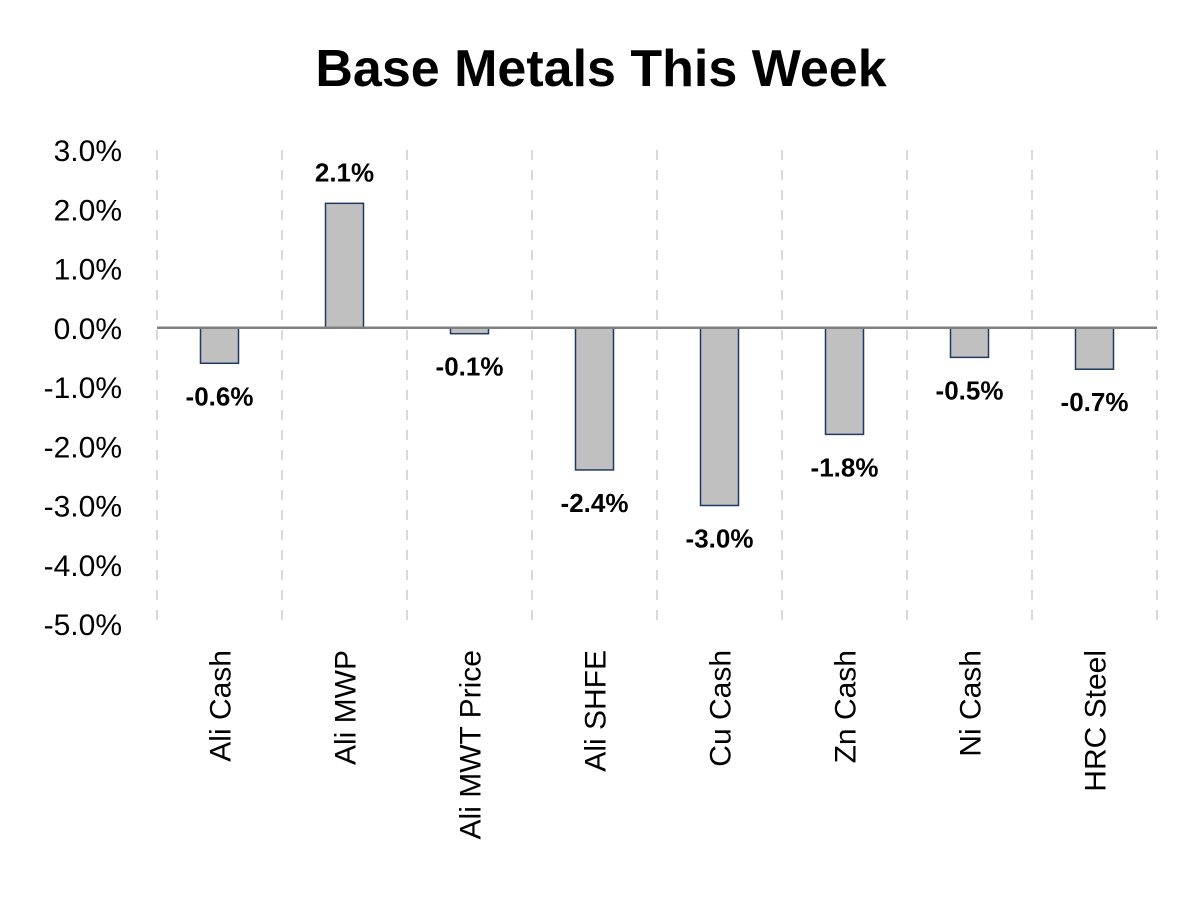 This screenshot has width=1202, height=900. Describe the element at coordinates (719, 417) in the screenshot. I see `bar-cu-cash` at that location.